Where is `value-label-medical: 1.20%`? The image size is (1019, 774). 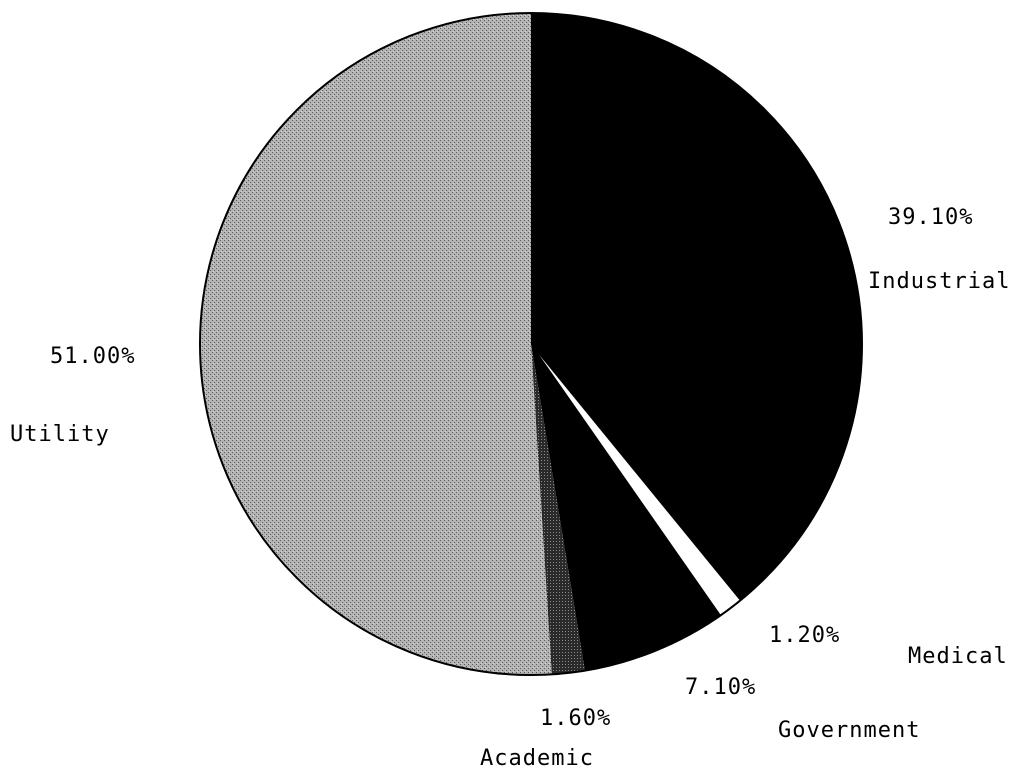
value-label-medical: 1.20% is located at coordinates (804, 635).